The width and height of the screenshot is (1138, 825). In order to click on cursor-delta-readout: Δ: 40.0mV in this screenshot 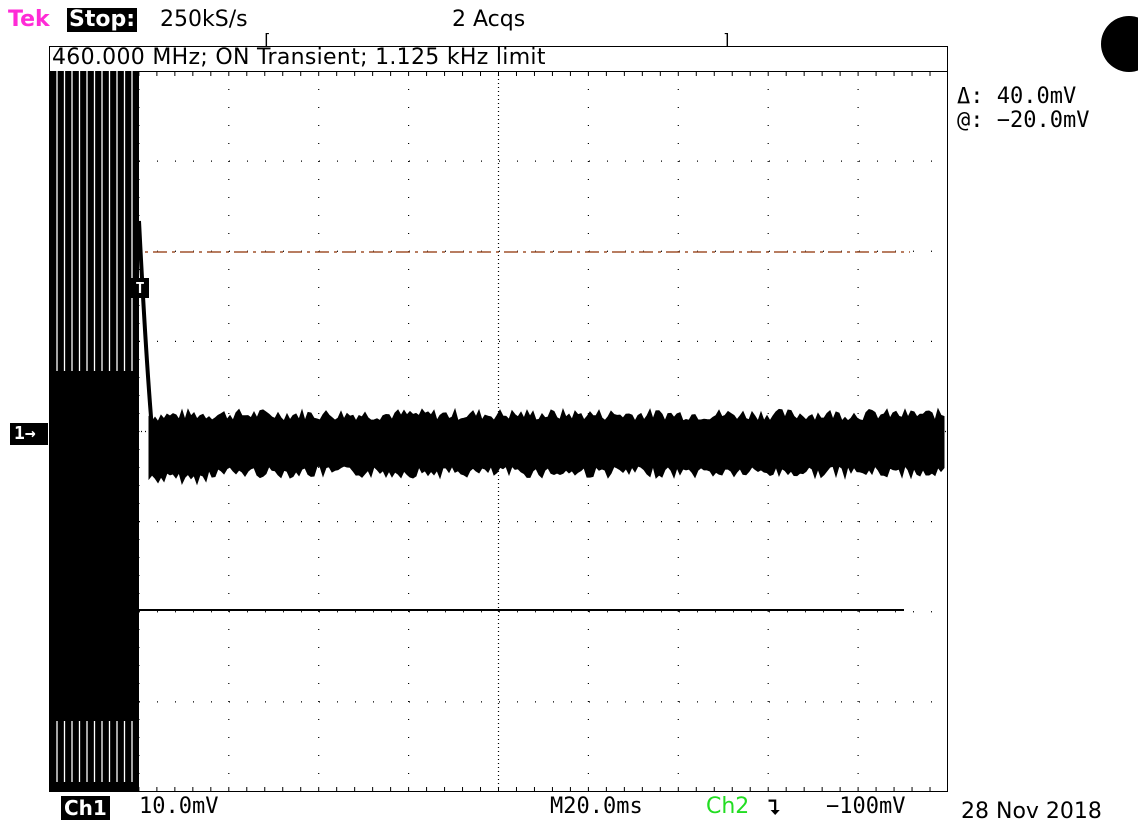, I will do `click(1017, 96)`.